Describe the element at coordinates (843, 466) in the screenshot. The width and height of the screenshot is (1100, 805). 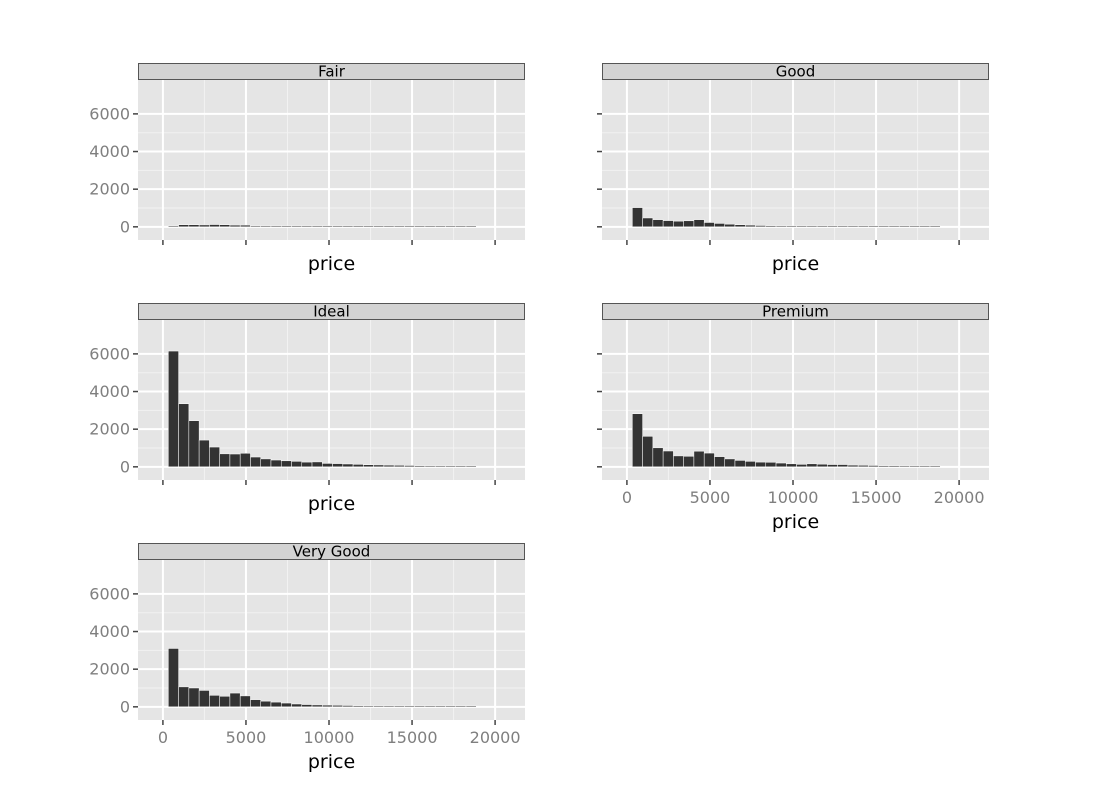
I see `histogram-bar: Premium: 12686–13304 → 120` at that location.